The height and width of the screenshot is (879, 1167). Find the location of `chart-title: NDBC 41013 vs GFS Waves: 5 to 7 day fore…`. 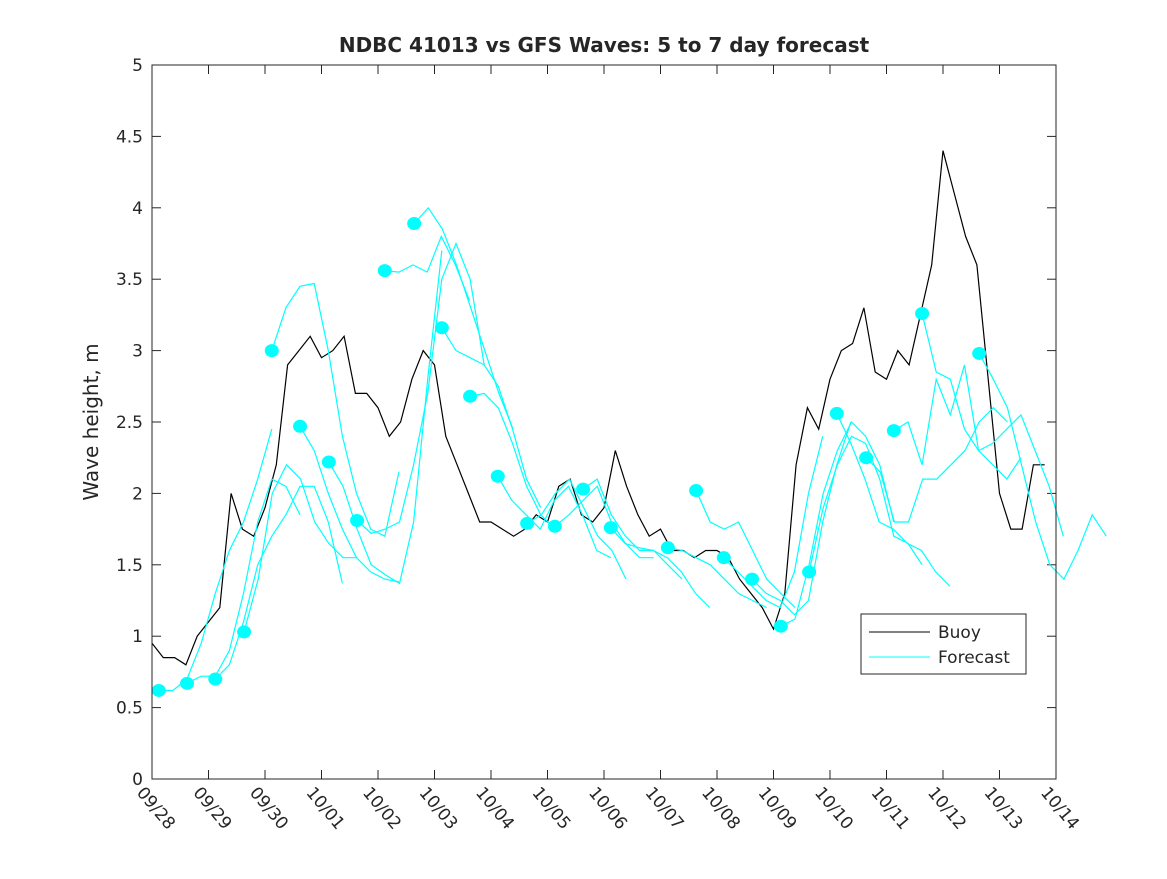

chart-title: NDBC 41013 vs GFS Waves: 5 to 7 day fore… is located at coordinates (604, 45).